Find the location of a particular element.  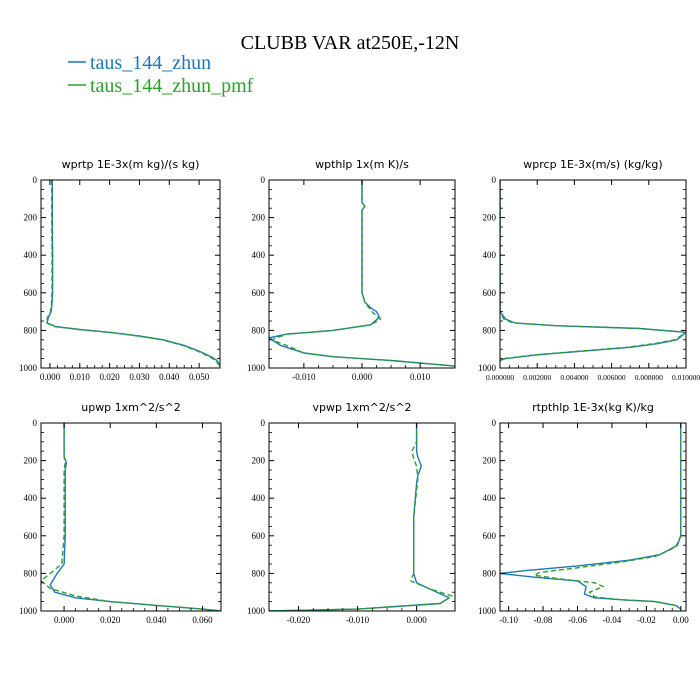

panel-title: wprtp 1E-3x(m kg)/(s kg) is located at coordinates (131, 164).